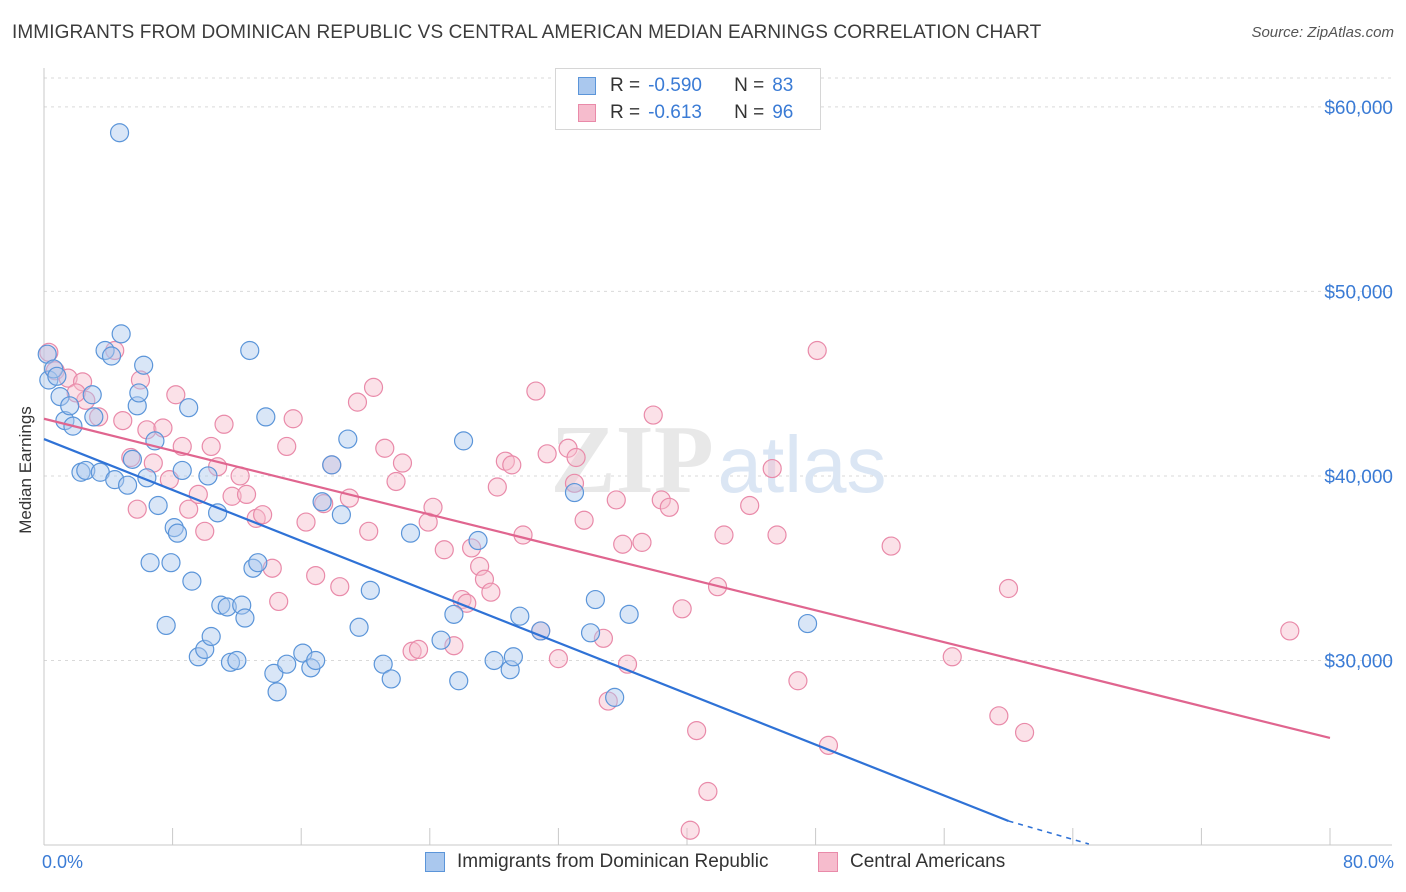 The image size is (1406, 892). Describe the element at coordinates (25, 470) in the screenshot. I see `y-axis-label: Median Earnings` at that location.